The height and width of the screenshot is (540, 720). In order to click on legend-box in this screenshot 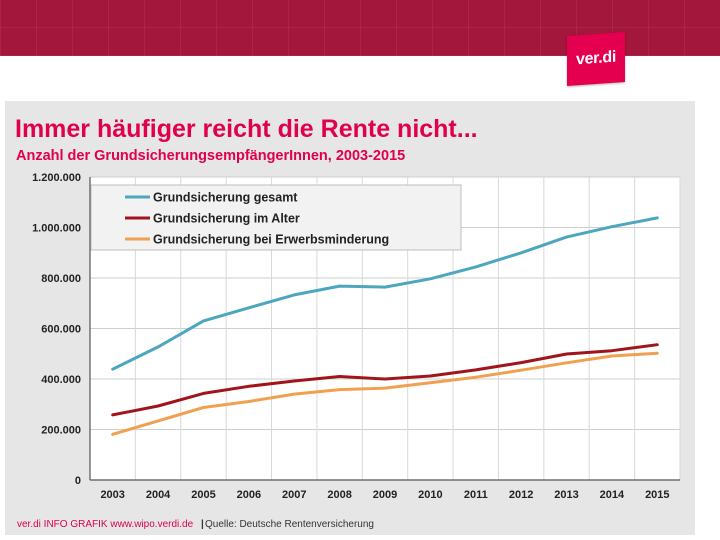, I will do `click(276, 217)`.